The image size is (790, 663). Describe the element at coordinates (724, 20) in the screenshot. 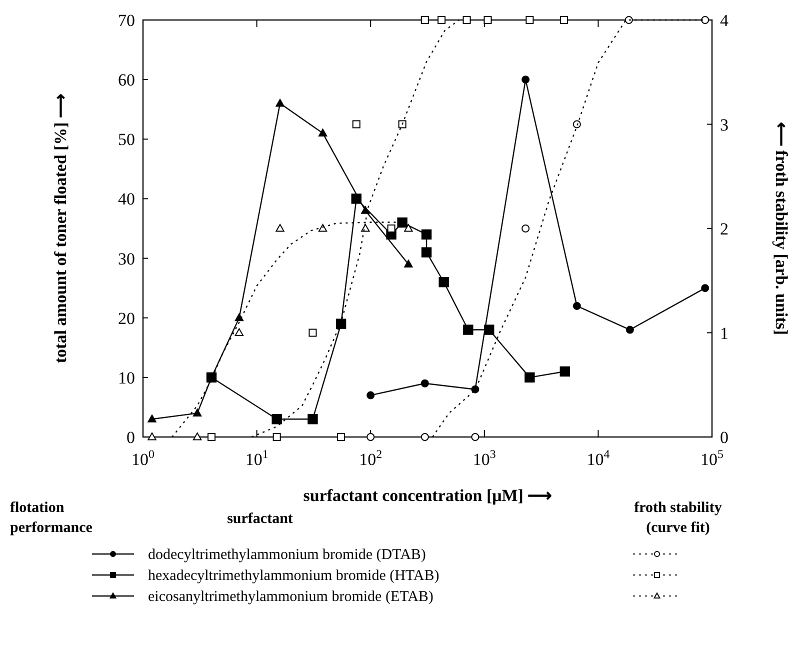

I see `y2-tick-label: 4` at that location.